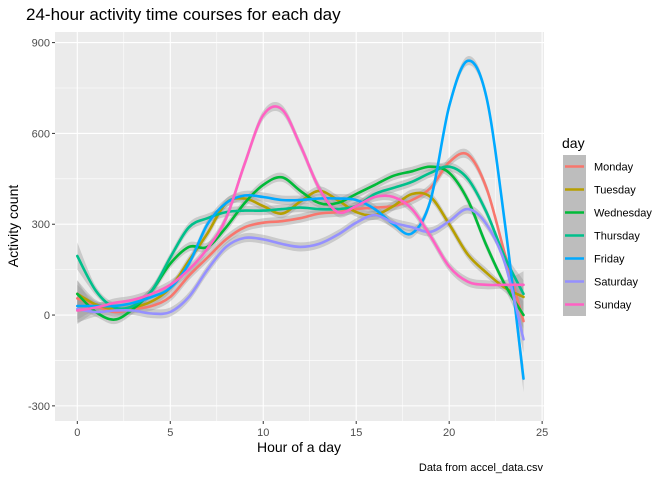 This screenshot has height=480, width=672. I want to click on legend-label-wednesday: Wednesday, so click(623, 214).